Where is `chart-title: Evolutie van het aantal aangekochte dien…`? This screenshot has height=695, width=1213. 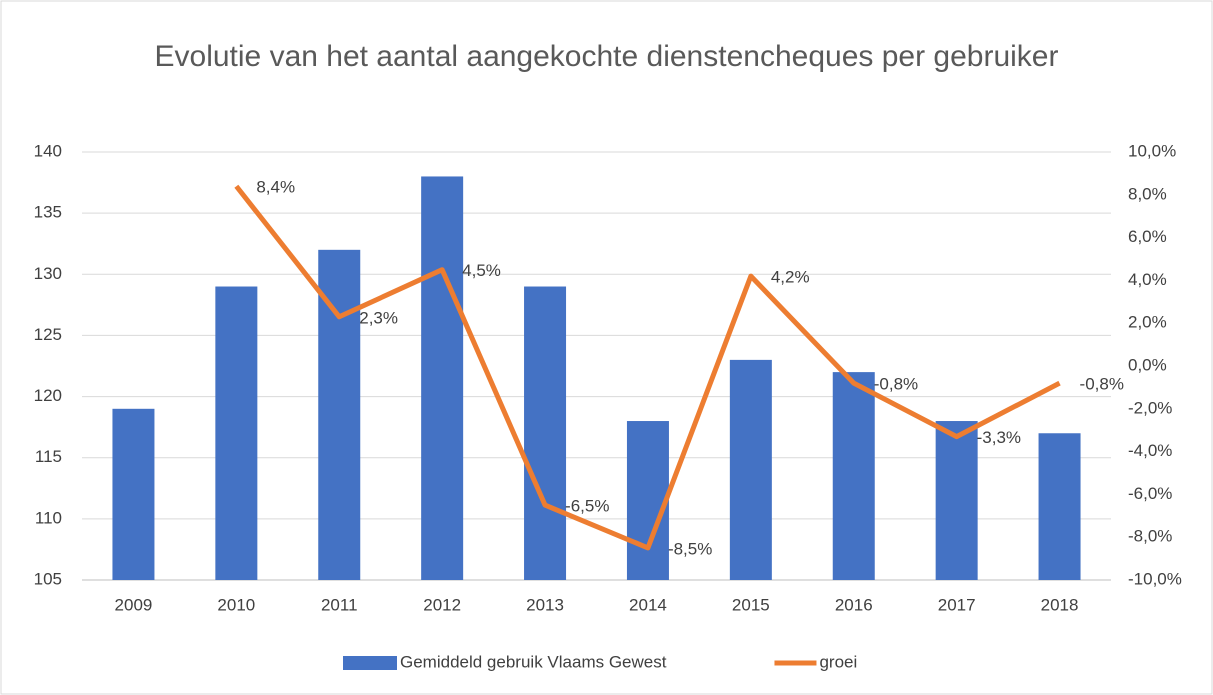
chart-title: Evolutie van het aantal aangekochte dien… is located at coordinates (606, 56).